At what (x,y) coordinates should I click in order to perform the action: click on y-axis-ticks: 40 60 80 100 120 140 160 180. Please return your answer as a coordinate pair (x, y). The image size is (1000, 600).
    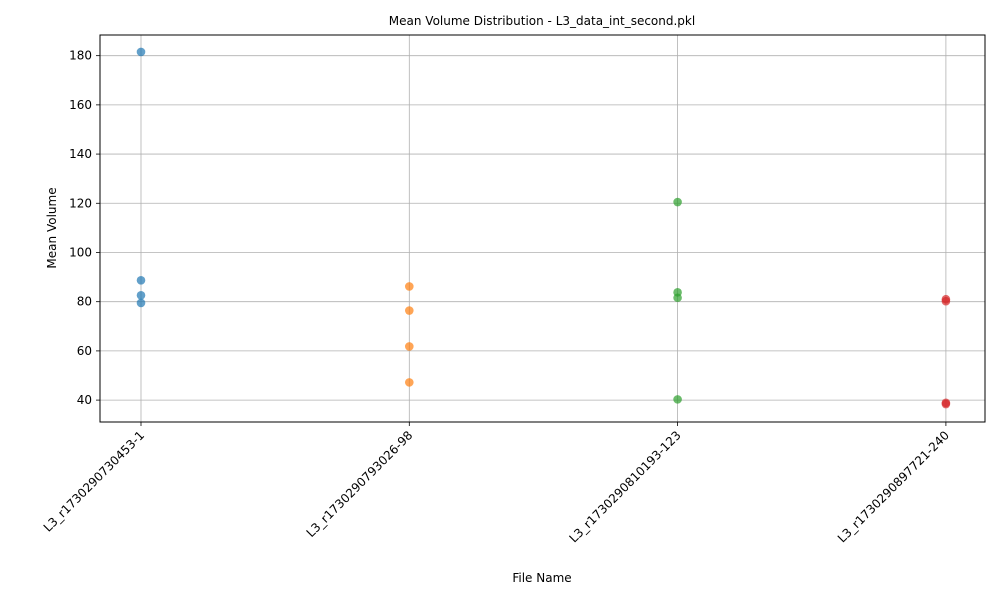
    Looking at the image, I should click on (84, 228).